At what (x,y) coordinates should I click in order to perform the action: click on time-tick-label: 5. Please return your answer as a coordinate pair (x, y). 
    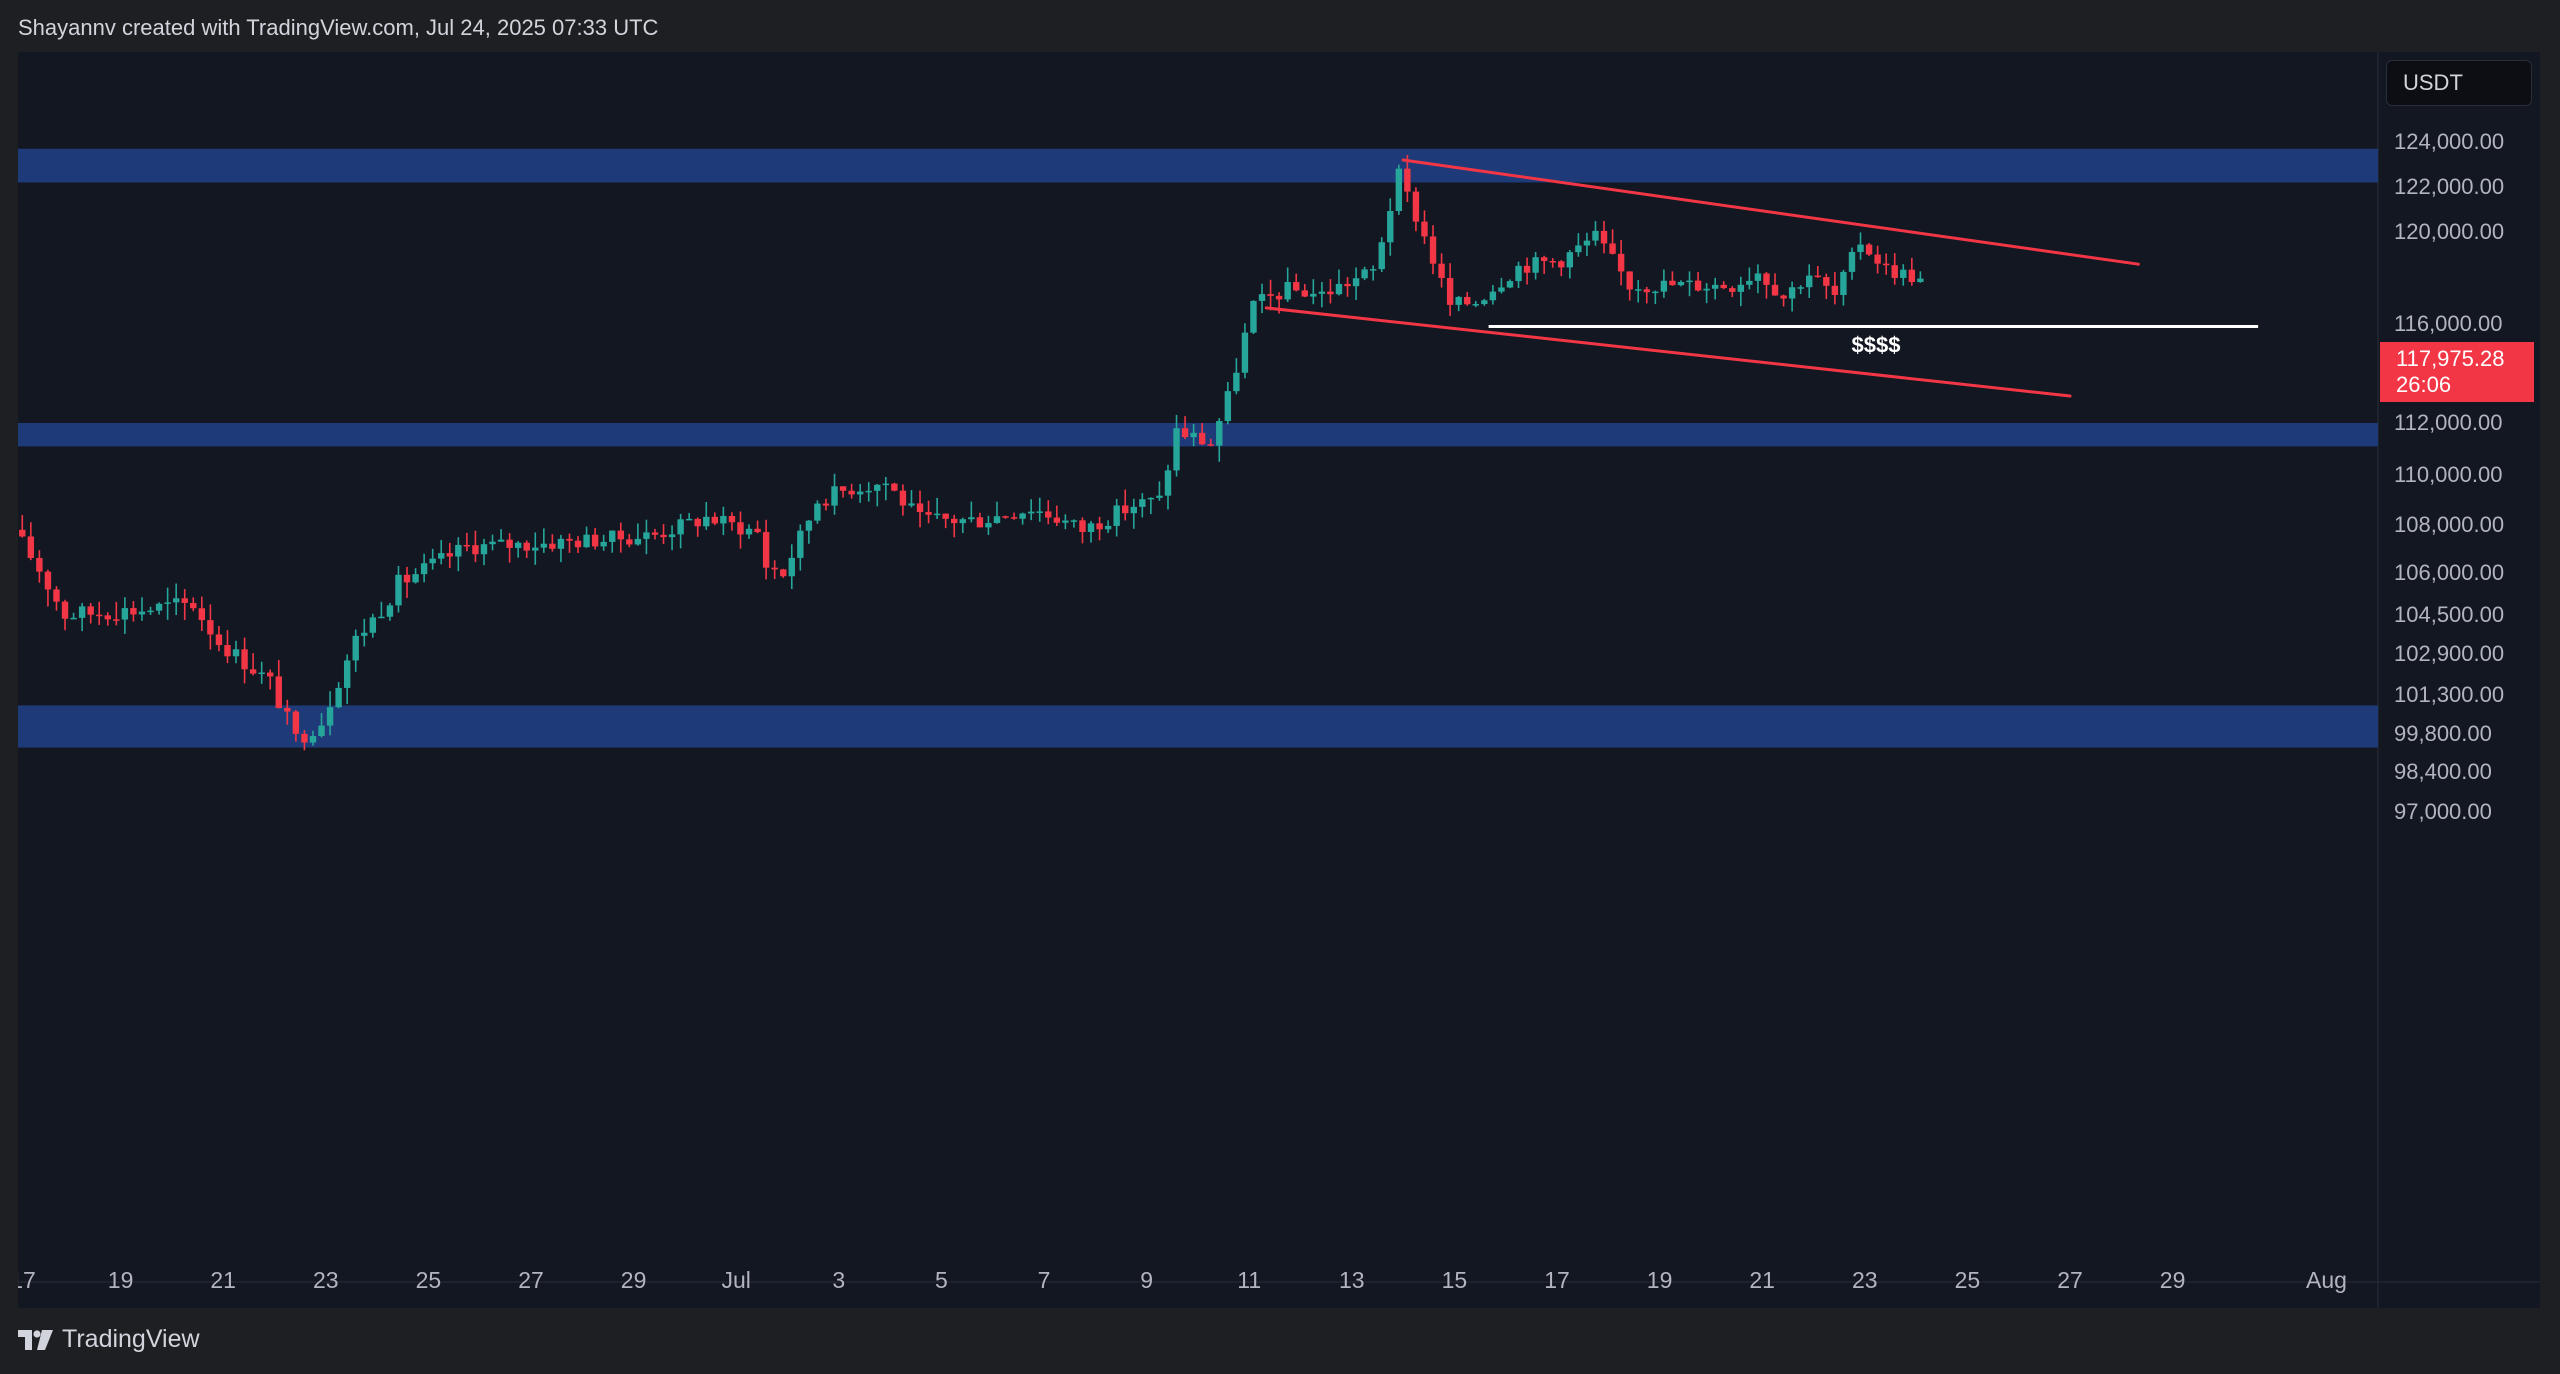
    Looking at the image, I should click on (941, 1280).